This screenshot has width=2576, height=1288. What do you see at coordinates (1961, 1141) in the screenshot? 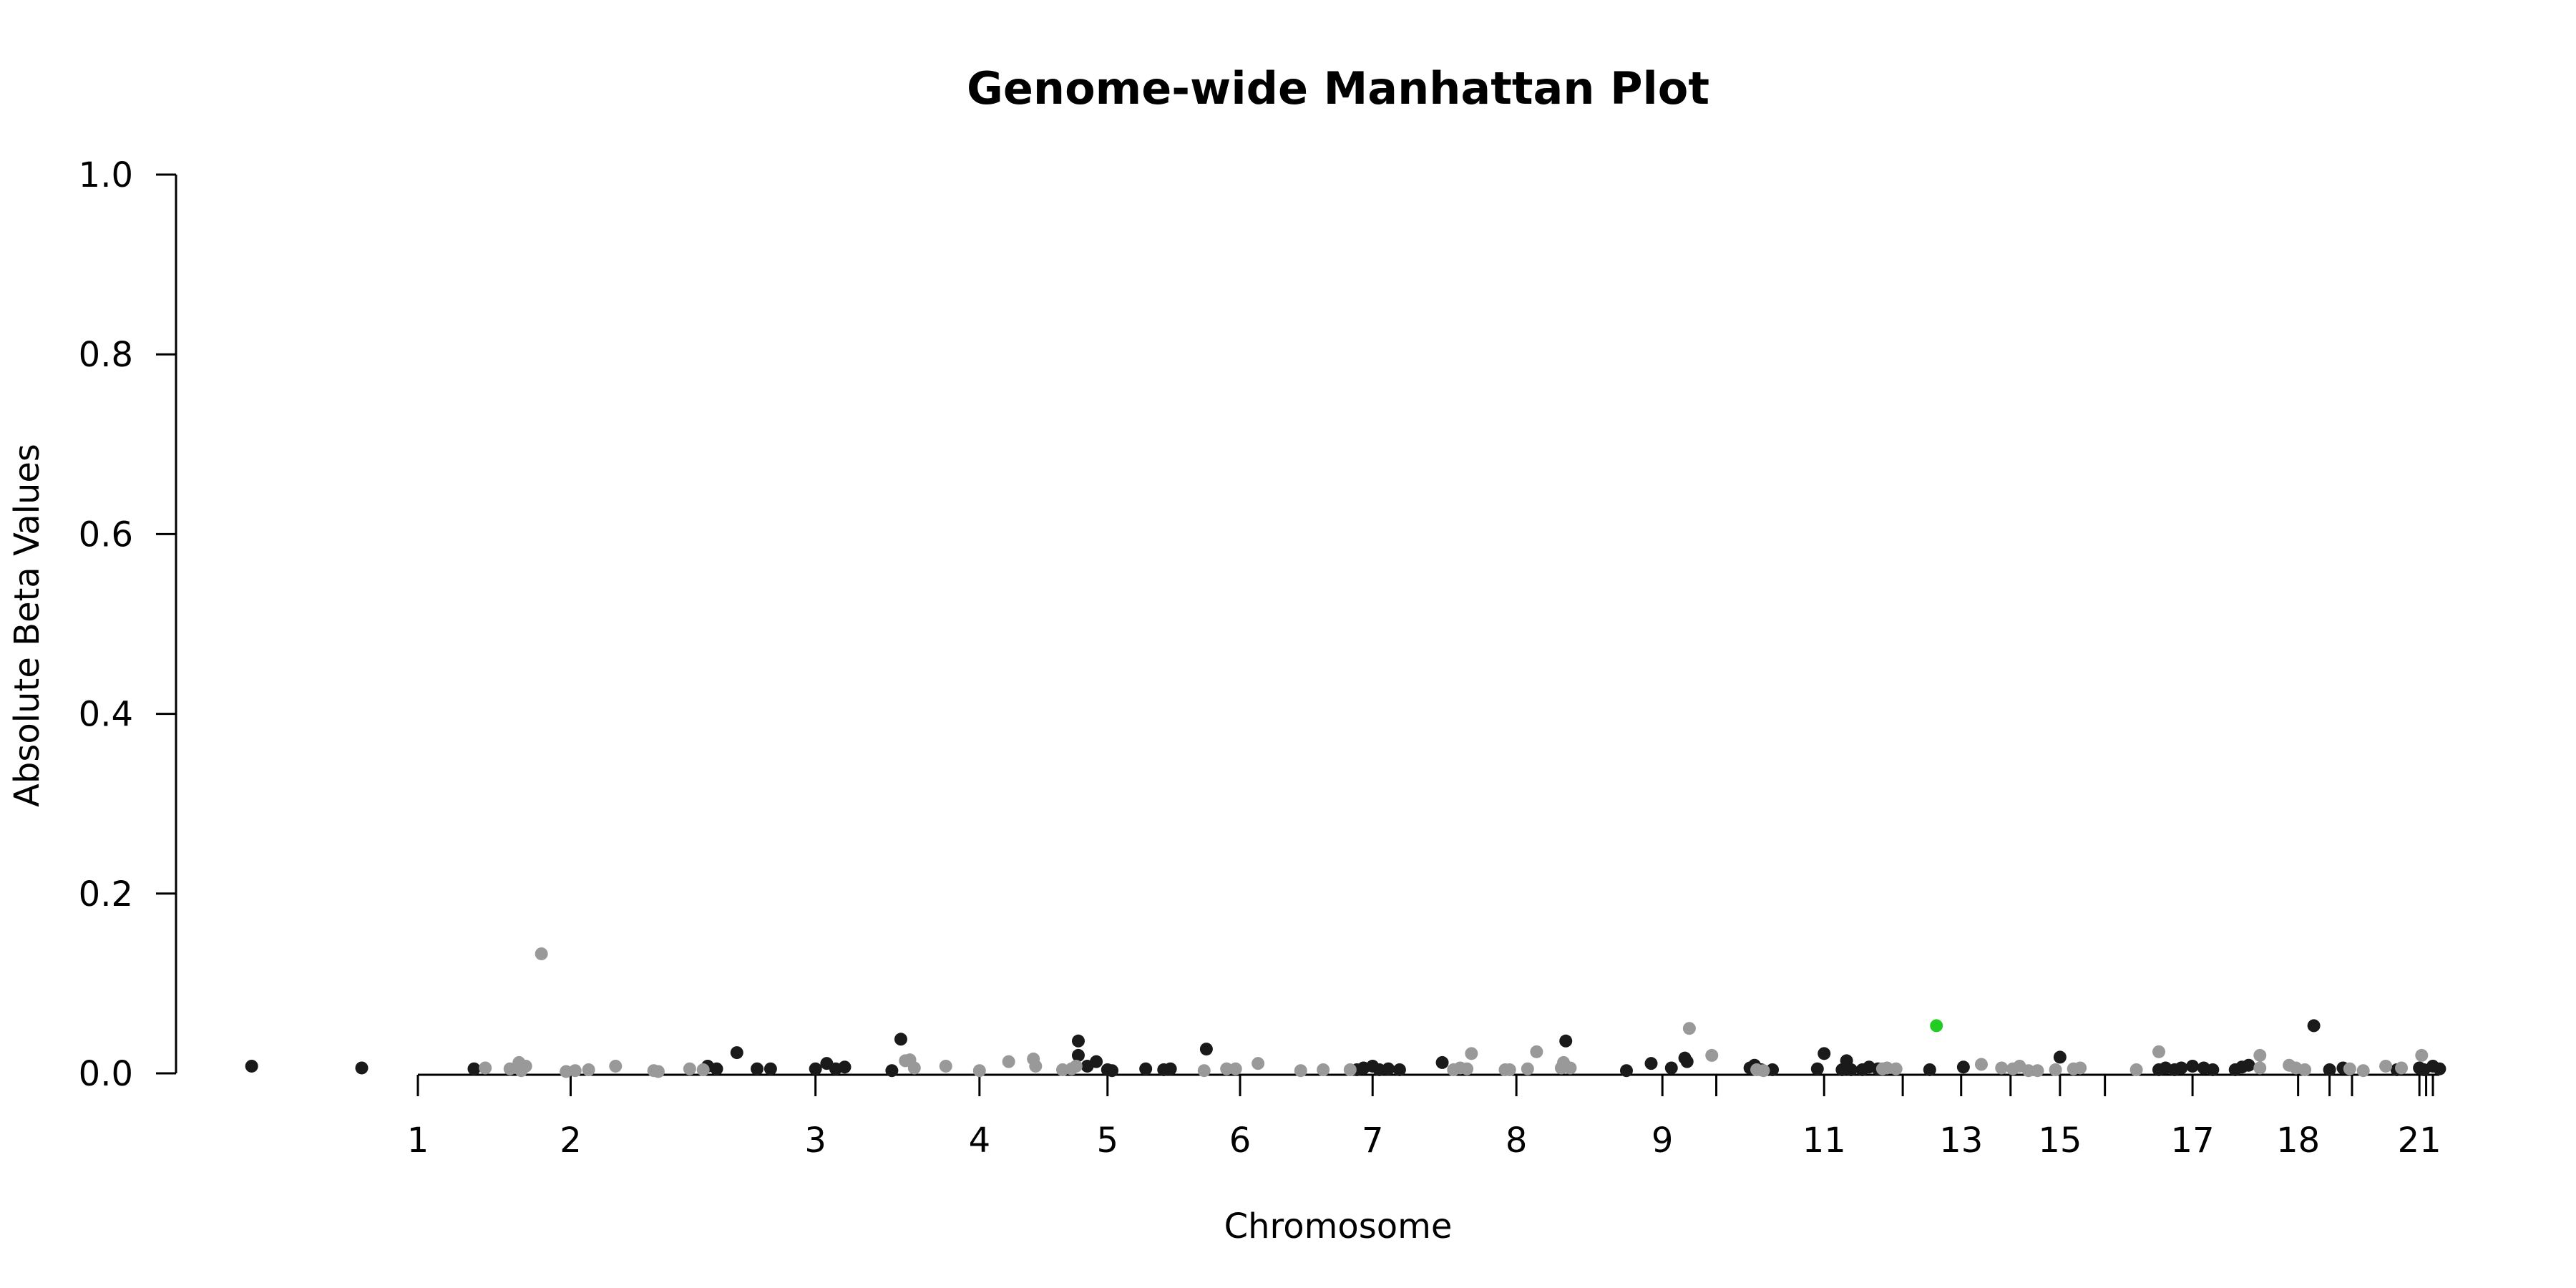
I see `x-tick-label: 13` at bounding box center [1961, 1141].